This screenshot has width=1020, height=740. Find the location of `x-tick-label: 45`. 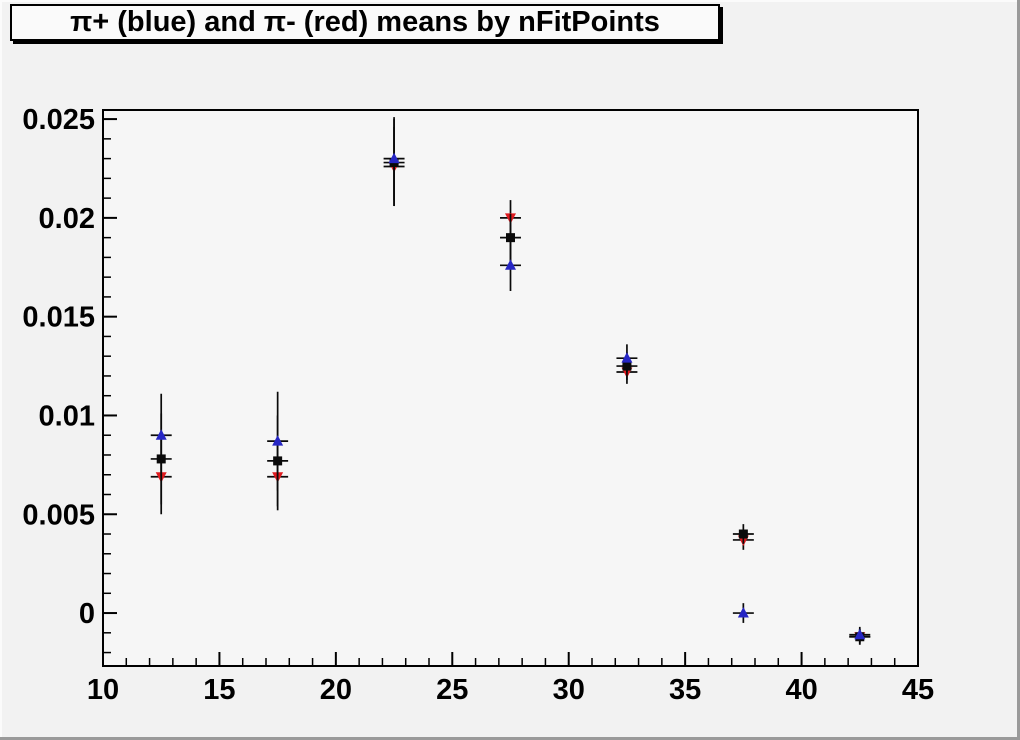

x-tick-label: 45 is located at coordinates (918, 690).